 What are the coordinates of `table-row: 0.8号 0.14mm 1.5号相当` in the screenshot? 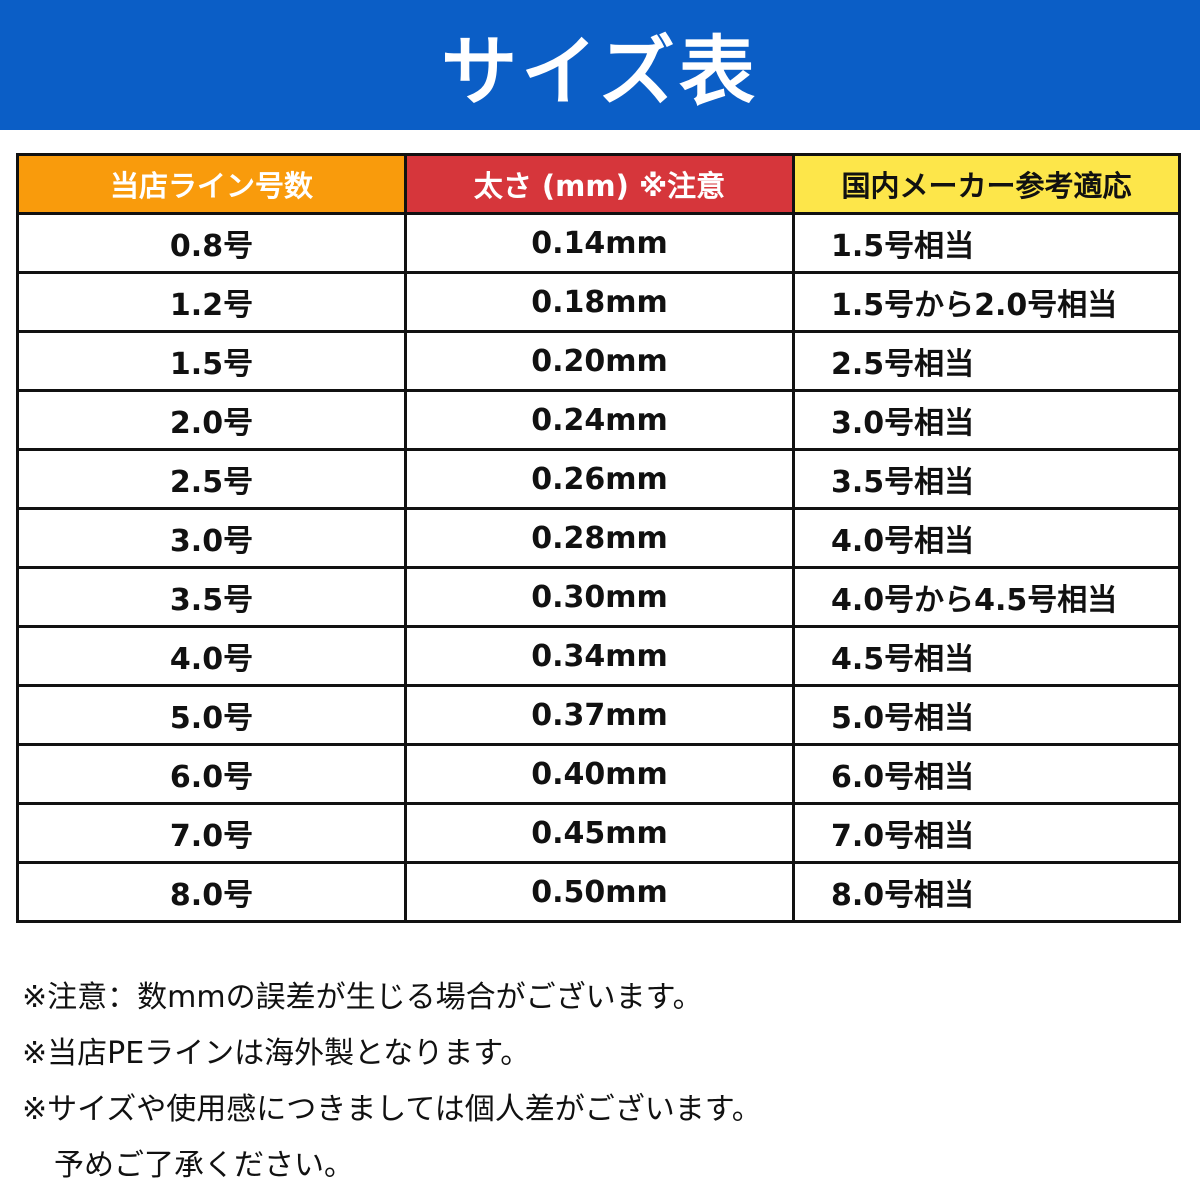 It's located at (598, 243).